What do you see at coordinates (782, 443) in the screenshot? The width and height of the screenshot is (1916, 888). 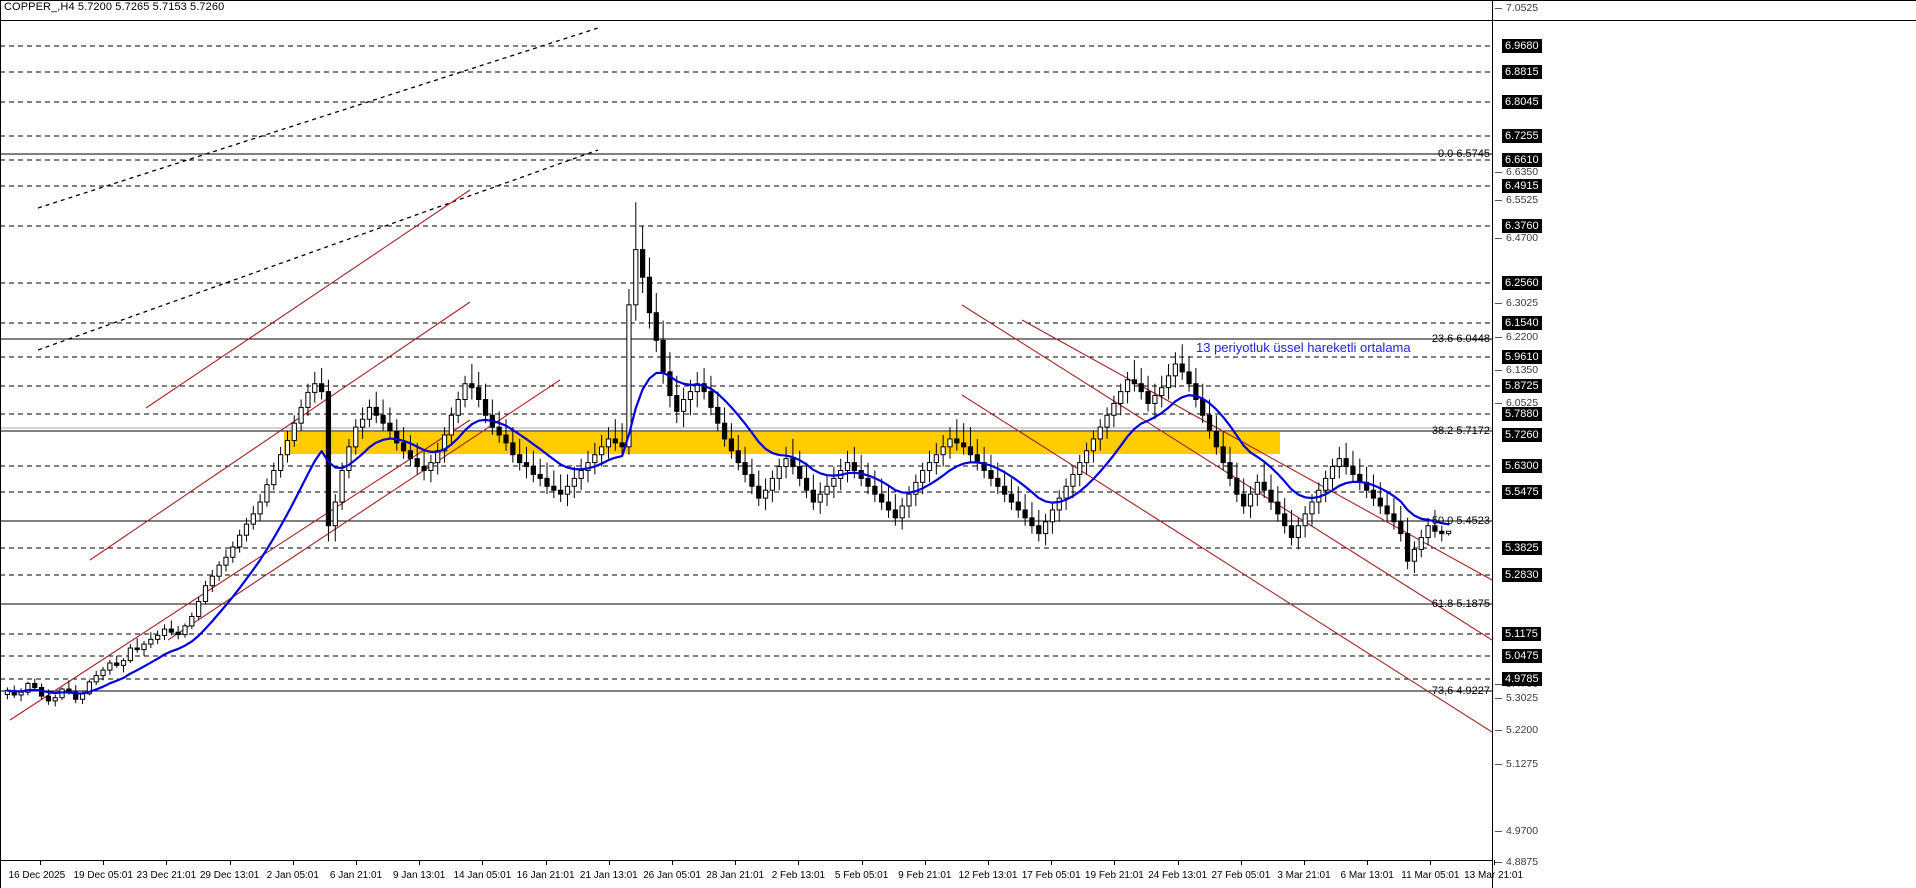 I see `highlight-zone` at bounding box center [782, 443].